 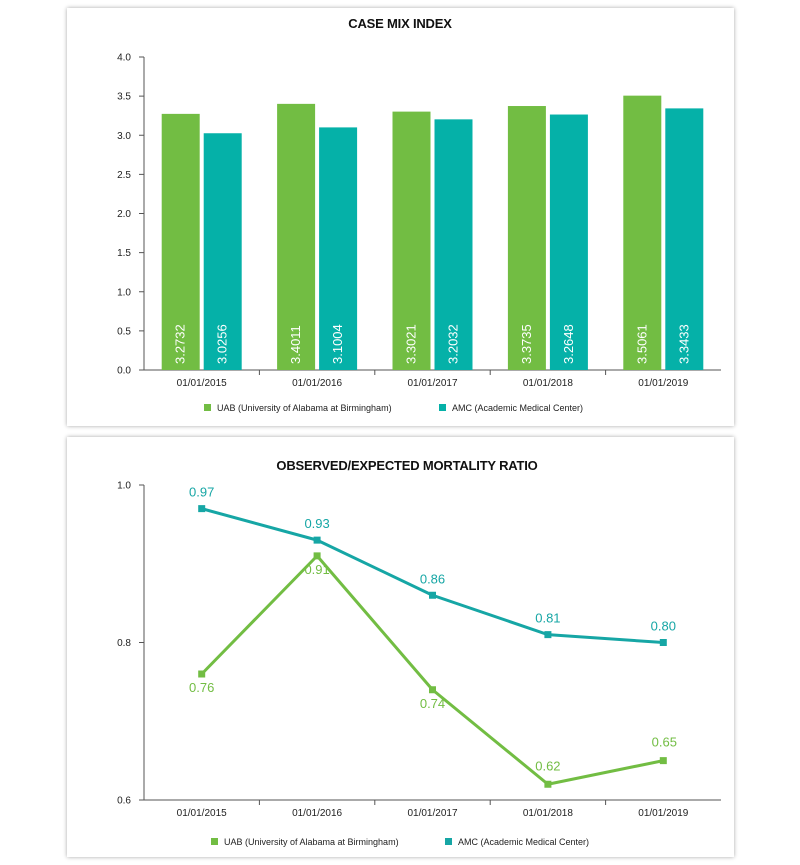 I want to click on bar-value-label: 3.0256, so click(x=222, y=344).